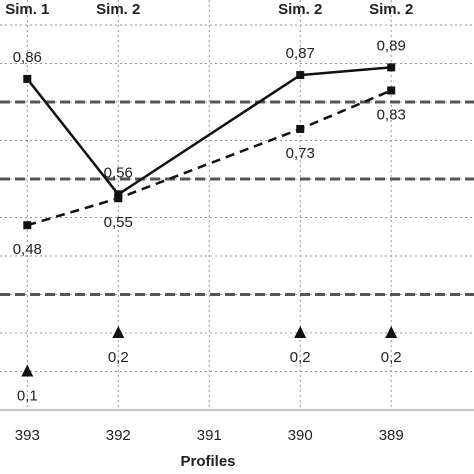 This screenshot has height=474, width=474. I want to click on data-label: 0,55, so click(118, 222).